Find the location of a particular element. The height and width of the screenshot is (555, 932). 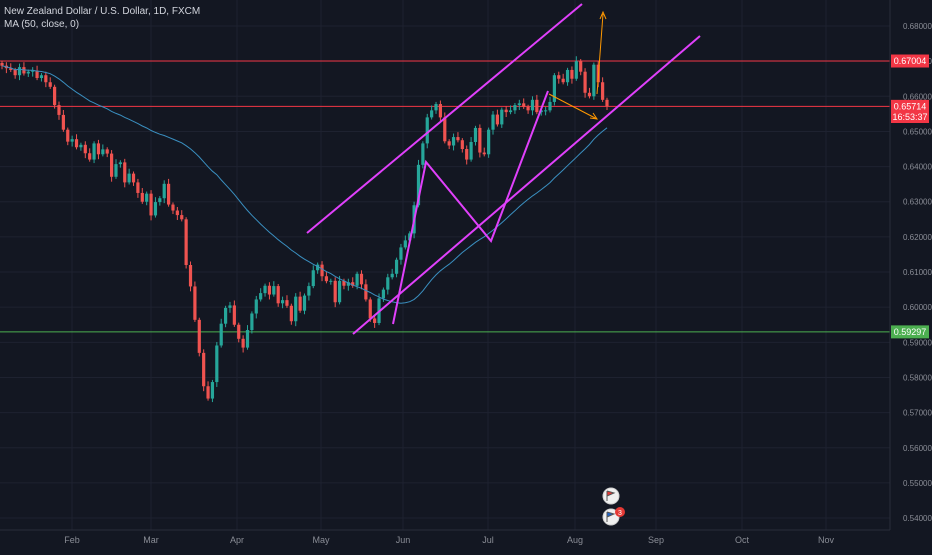

x-tick-label: Nov is located at coordinates (826, 540).